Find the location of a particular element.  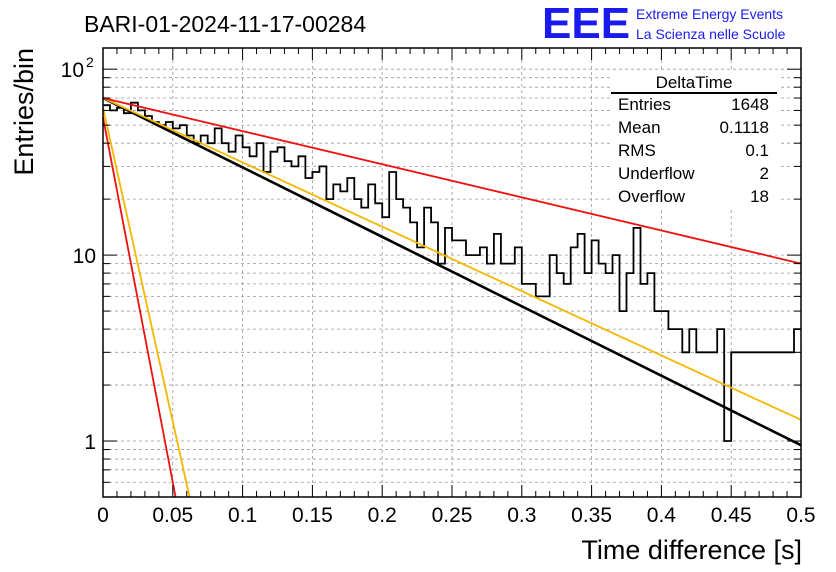

x-tick-label: 0.15 is located at coordinates (312, 515).